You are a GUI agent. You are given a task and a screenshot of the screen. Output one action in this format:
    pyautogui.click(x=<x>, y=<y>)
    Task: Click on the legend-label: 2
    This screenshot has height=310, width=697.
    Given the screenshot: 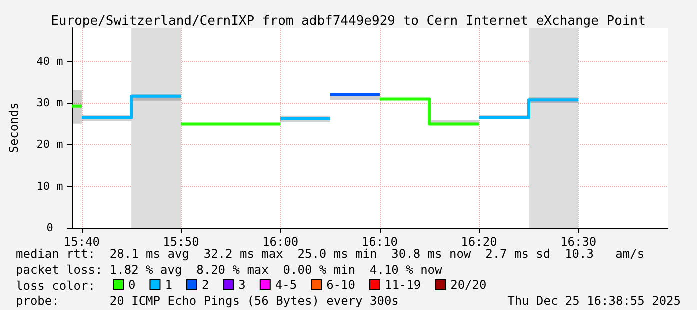 What is the action you would take?
    pyautogui.click(x=206, y=285)
    